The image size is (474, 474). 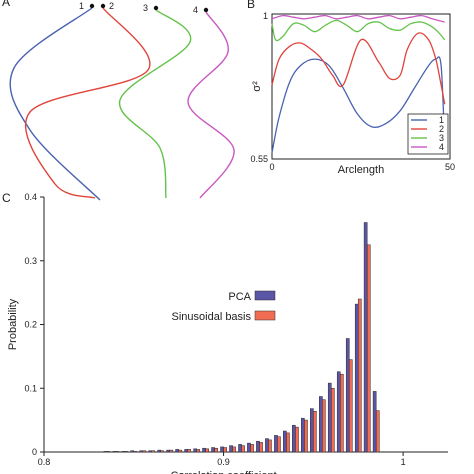 I want to click on legend-label-1: 1, so click(x=441, y=120).